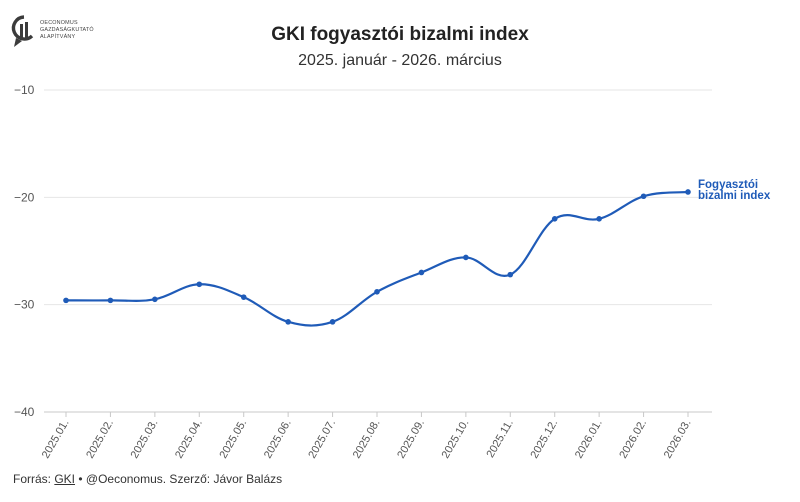  Describe the element at coordinates (234, 439) in the screenshot. I see `x-tick-label: 2025.05.` at that location.